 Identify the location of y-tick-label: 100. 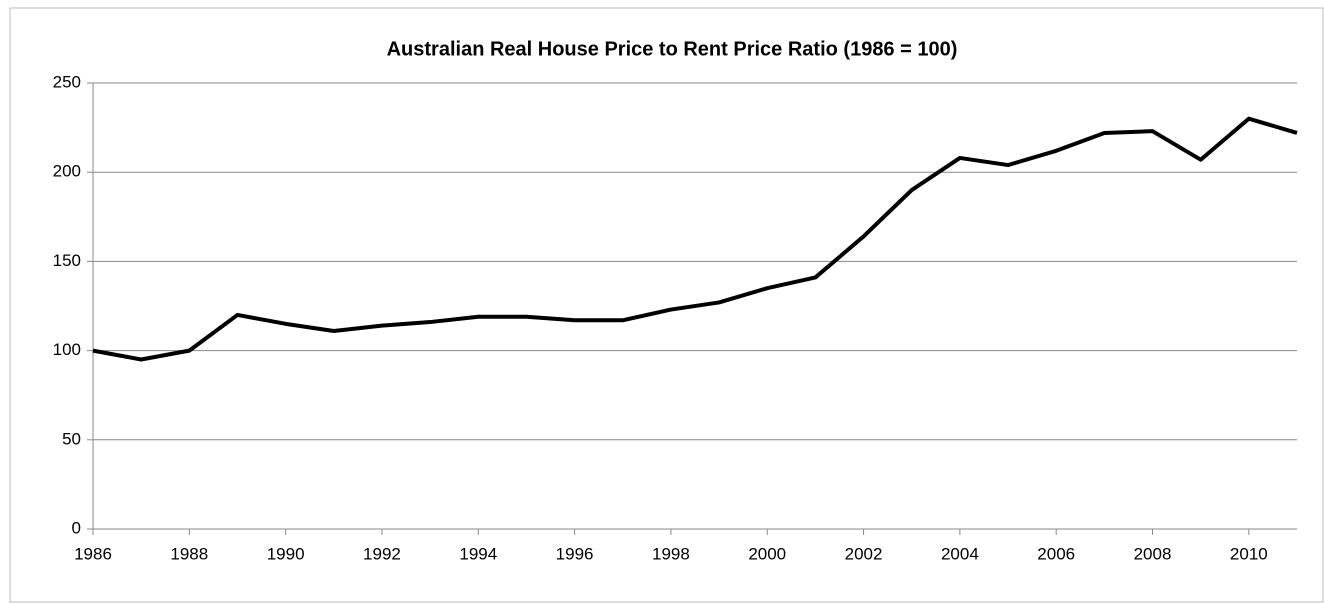
(67, 349).